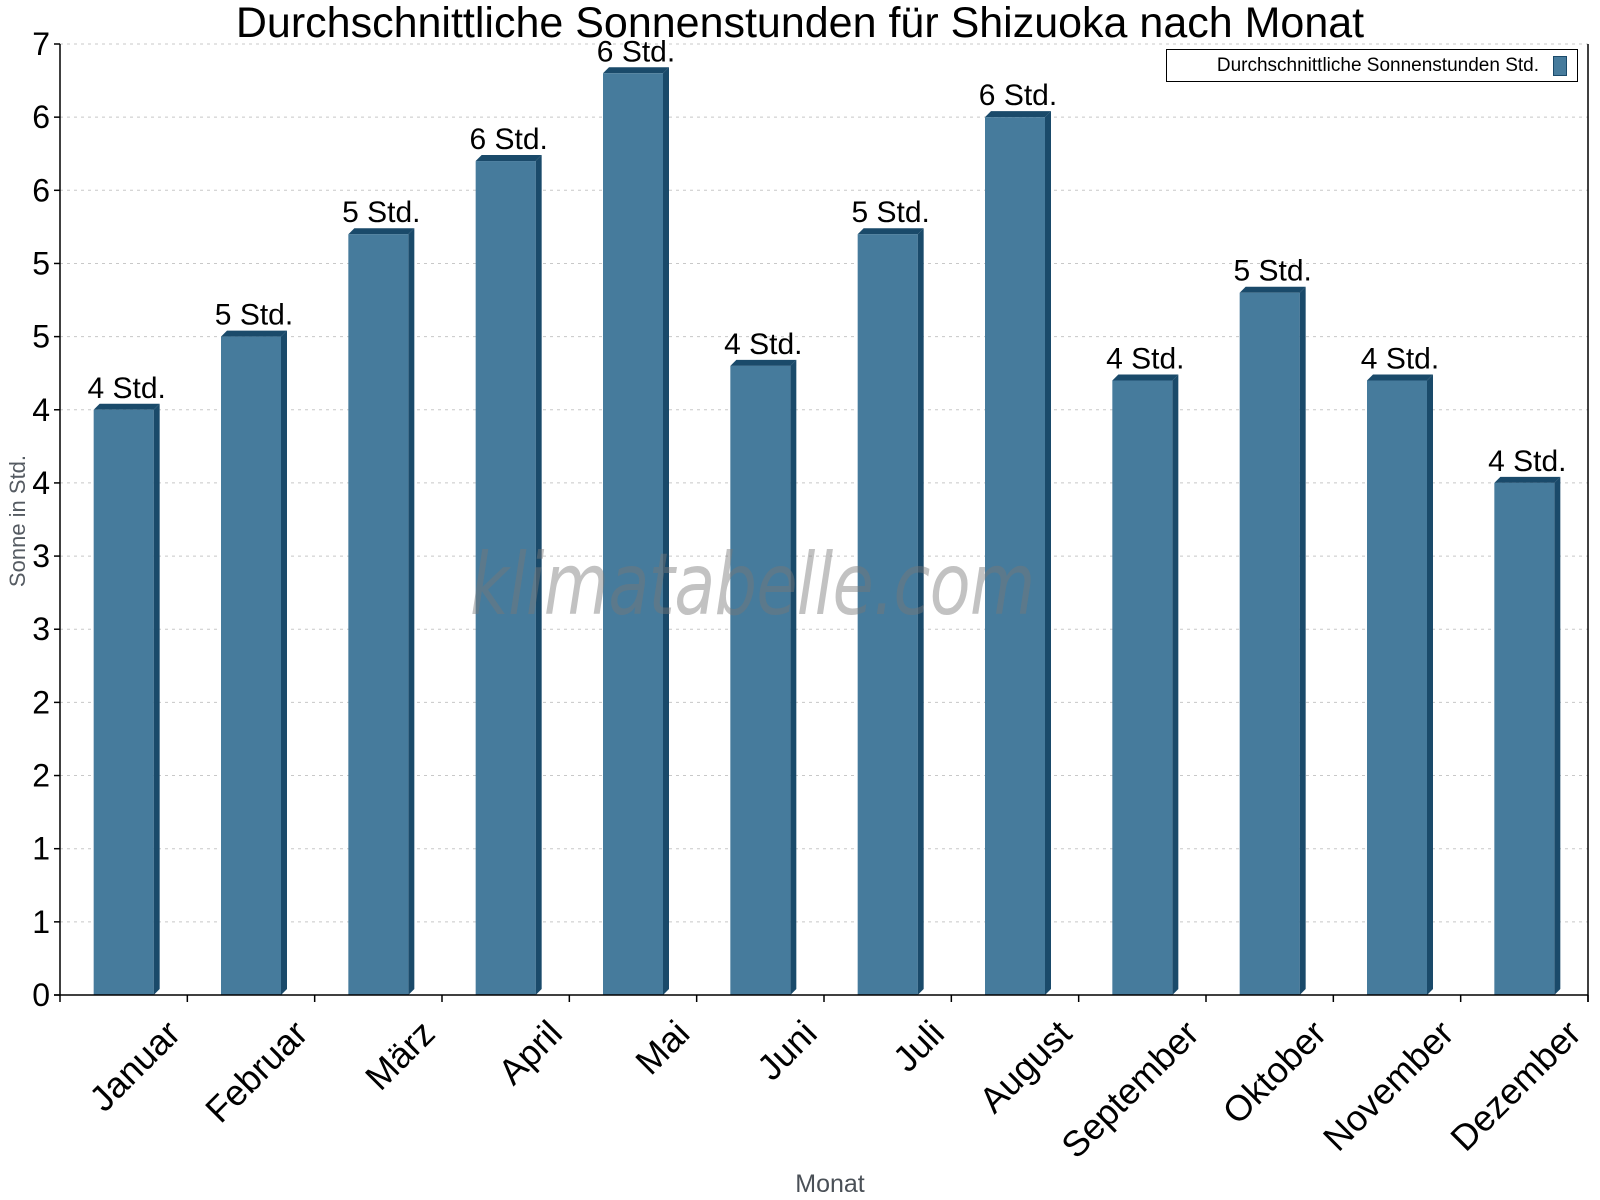 The height and width of the screenshot is (1200, 1600). I want to click on x-tick-label: Januar, so click(134, 1065).